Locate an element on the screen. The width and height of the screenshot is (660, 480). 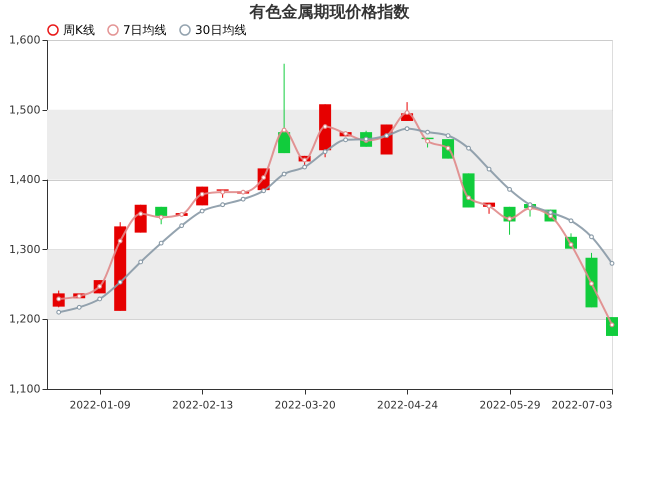
x-tick-label: 2022-01-09 is located at coordinates (100, 406).